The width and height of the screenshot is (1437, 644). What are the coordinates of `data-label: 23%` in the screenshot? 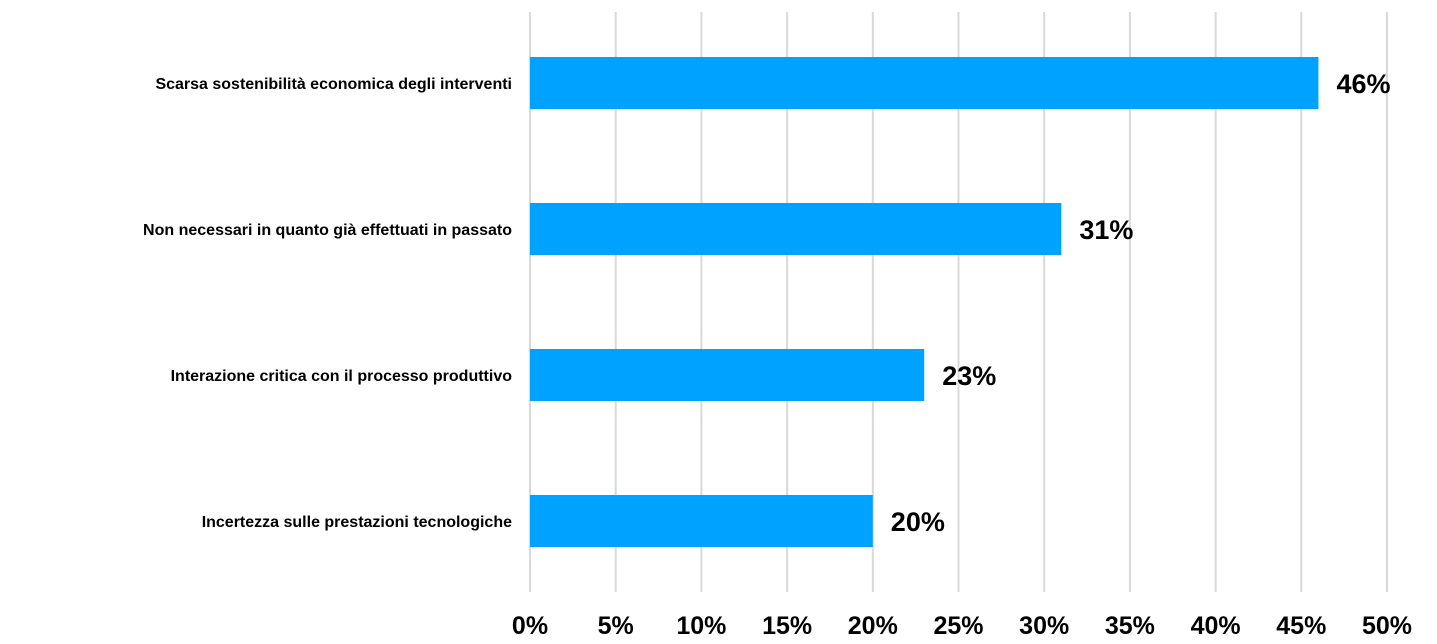 It's located at (969, 376).